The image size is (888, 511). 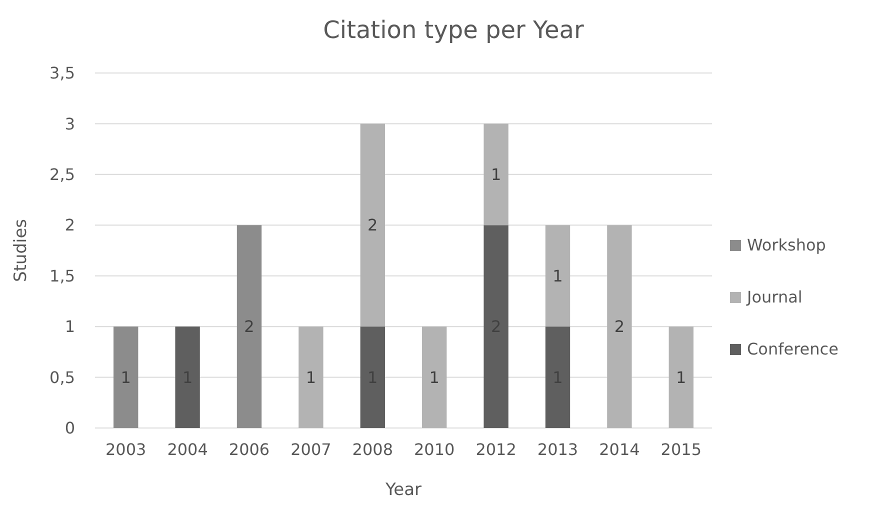 I want to click on legend-label: Journal, so click(x=774, y=297).